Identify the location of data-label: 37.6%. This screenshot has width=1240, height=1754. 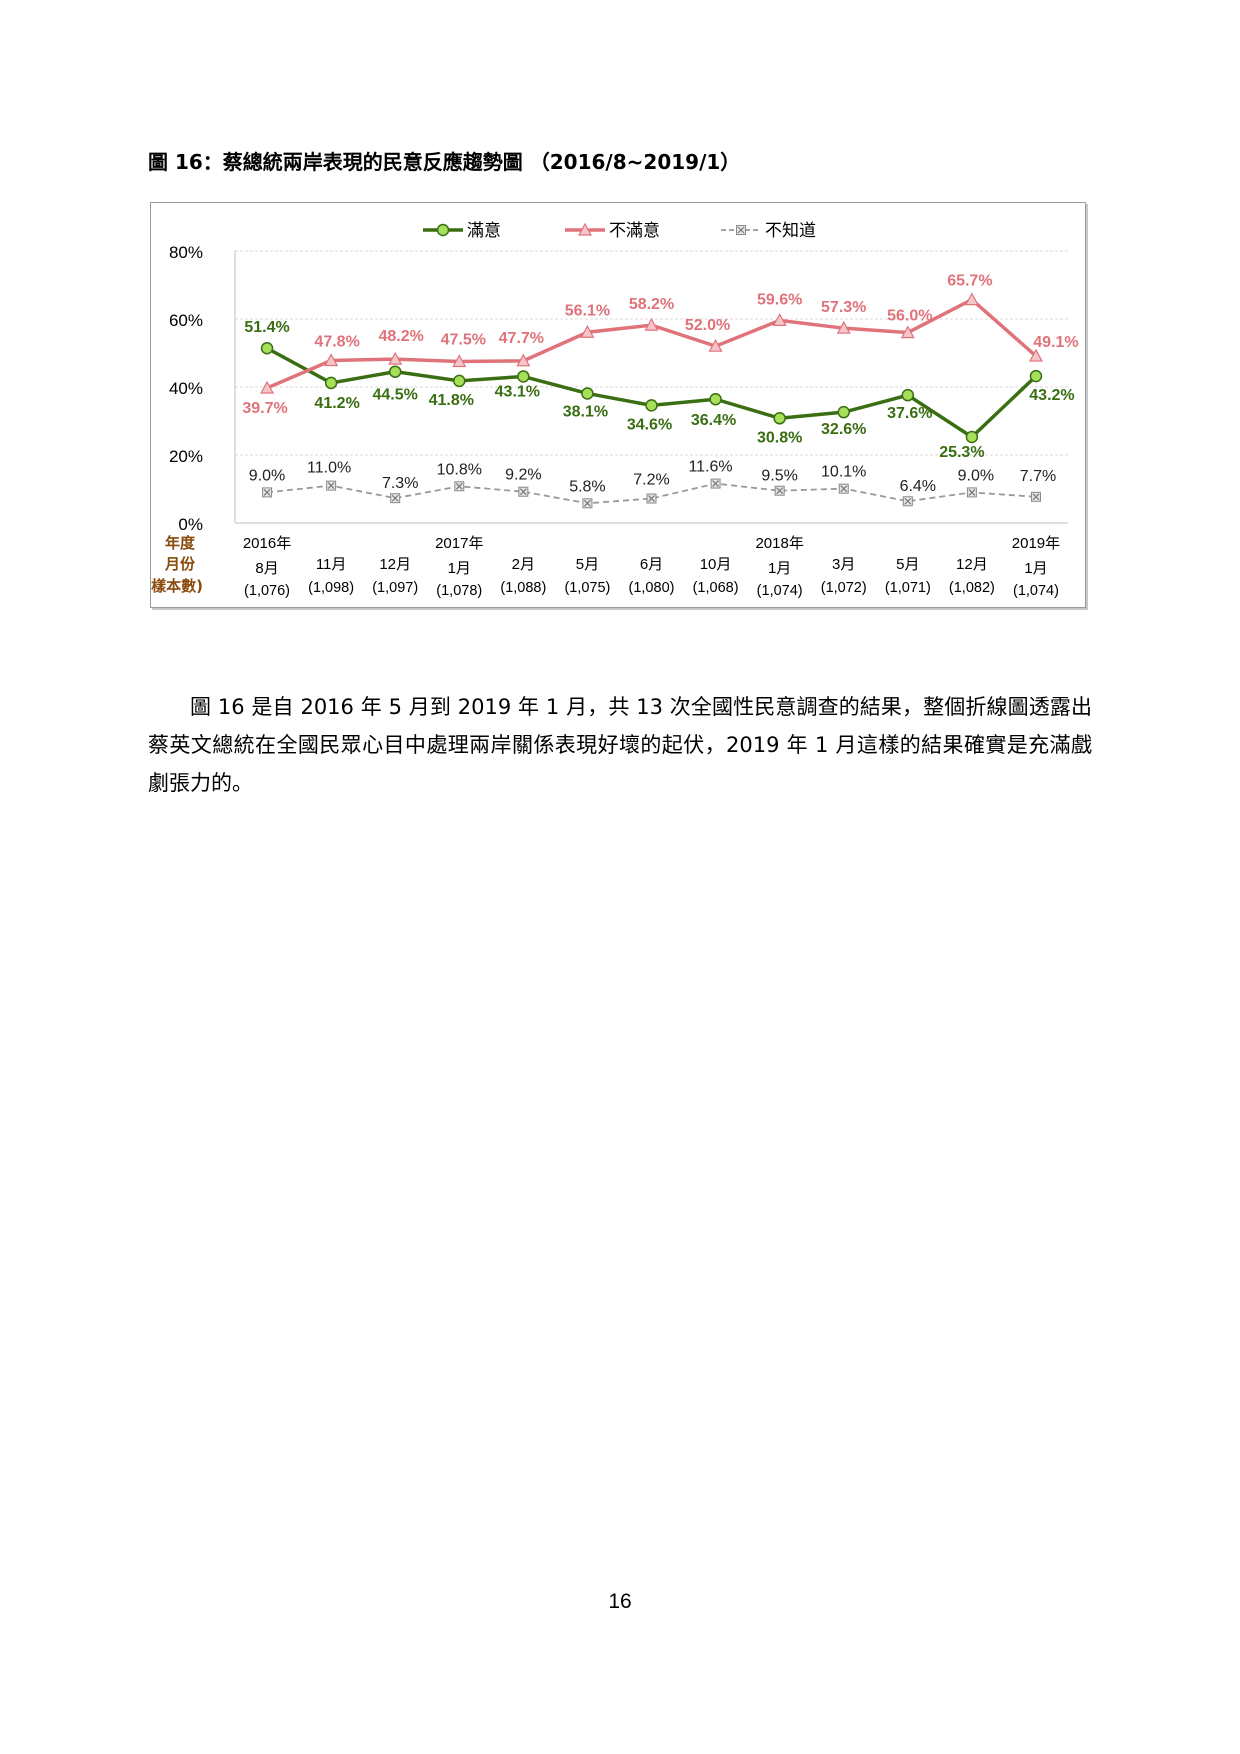
(909, 413).